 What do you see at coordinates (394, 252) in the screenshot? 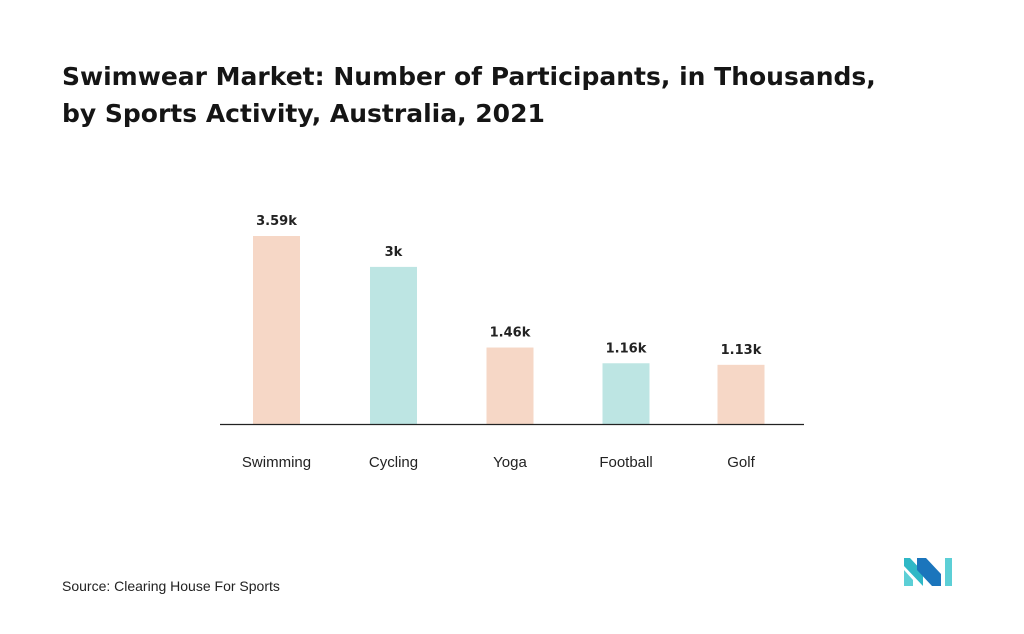
I see `data-label-cycling: 3k` at bounding box center [394, 252].